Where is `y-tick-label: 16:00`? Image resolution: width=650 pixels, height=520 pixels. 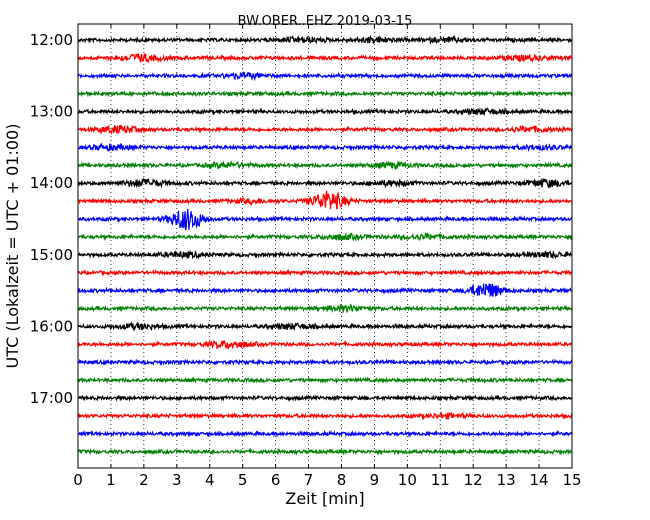
y-tick-label: 16:00 is located at coordinates (51, 326).